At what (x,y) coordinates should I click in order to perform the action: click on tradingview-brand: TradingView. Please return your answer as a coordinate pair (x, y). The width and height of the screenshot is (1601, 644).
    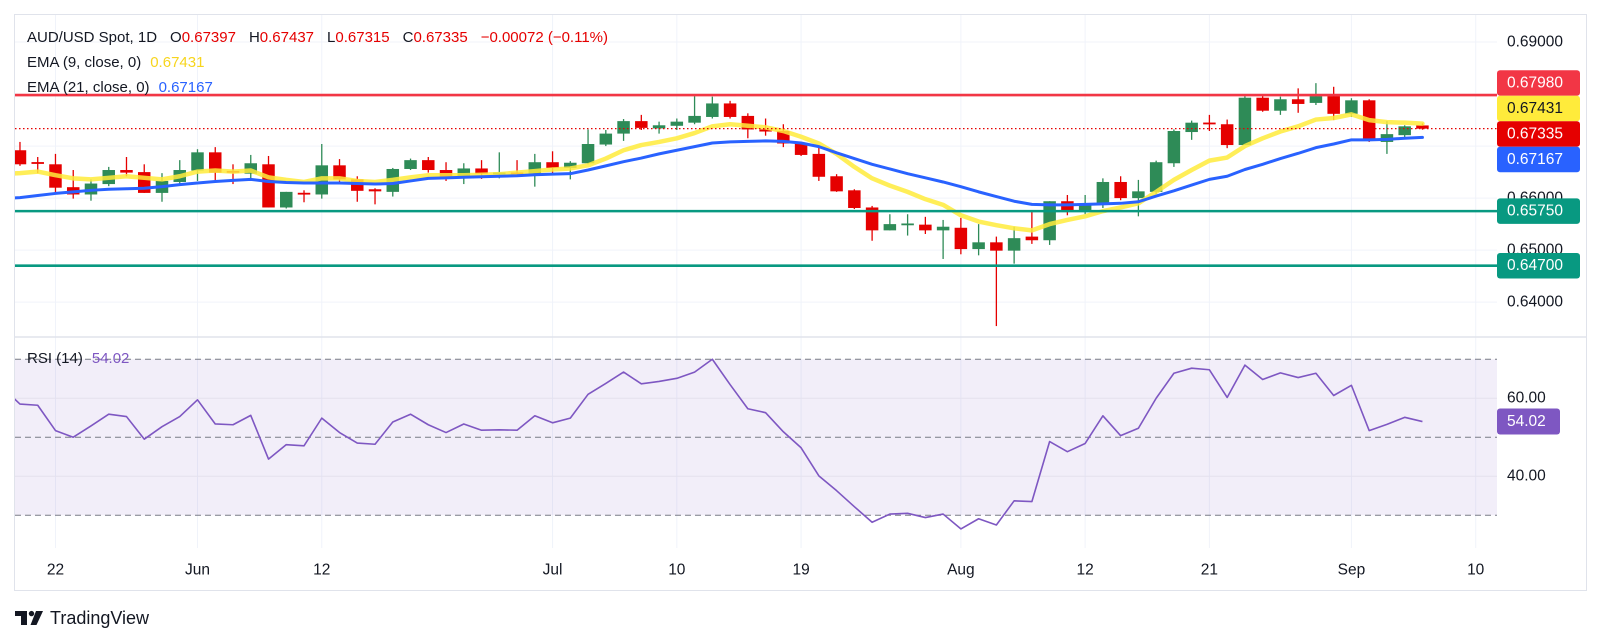
    Looking at the image, I should click on (82, 618).